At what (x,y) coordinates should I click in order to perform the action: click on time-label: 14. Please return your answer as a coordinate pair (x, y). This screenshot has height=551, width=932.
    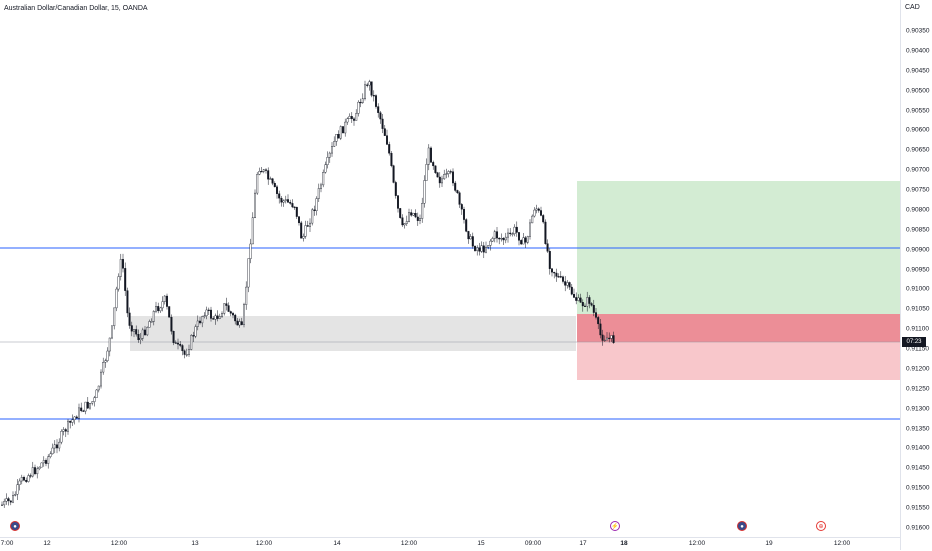
    Looking at the image, I should click on (337, 543).